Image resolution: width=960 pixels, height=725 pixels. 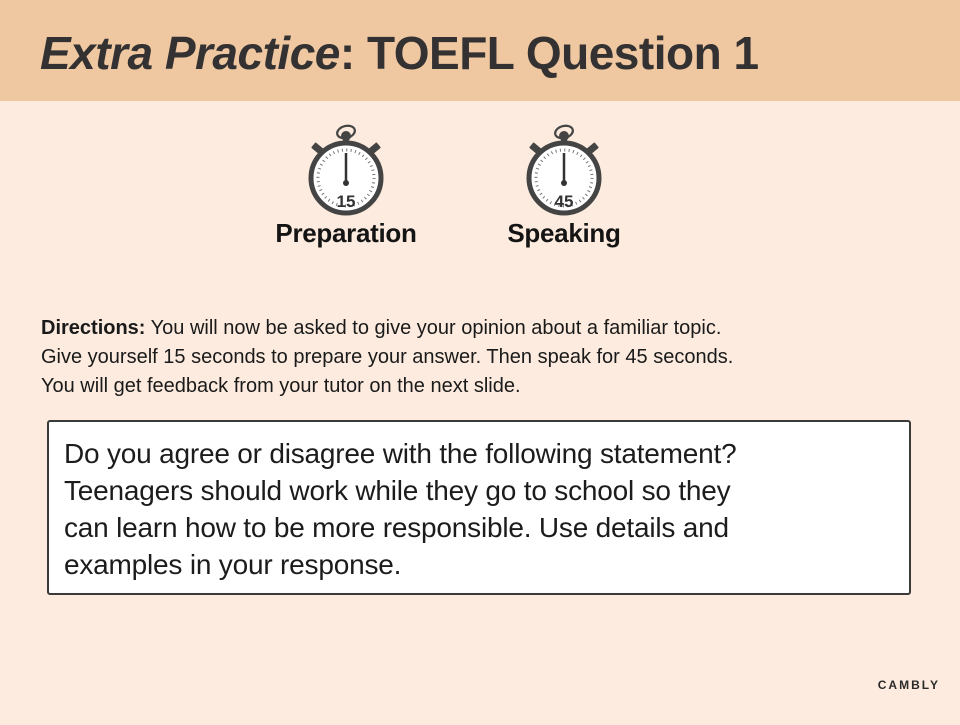 What do you see at coordinates (564, 233) in the screenshot?
I see `speaking-label: Speaking` at bounding box center [564, 233].